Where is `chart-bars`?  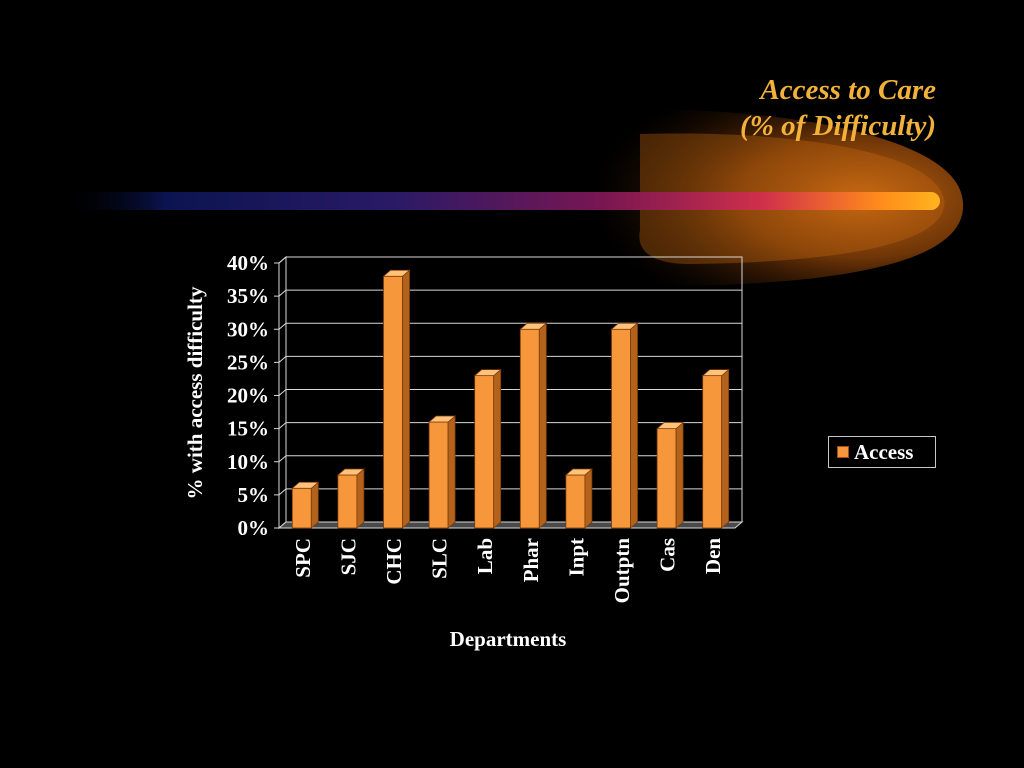 chart-bars is located at coordinates (510, 399).